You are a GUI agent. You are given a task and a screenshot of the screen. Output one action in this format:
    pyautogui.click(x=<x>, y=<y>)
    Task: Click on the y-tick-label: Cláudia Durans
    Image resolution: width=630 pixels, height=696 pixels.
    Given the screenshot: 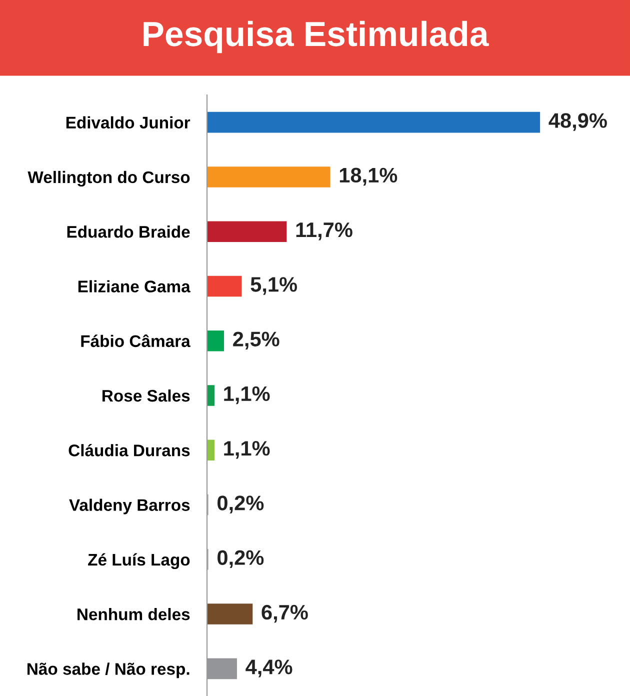 What is the action you would take?
    pyautogui.click(x=129, y=450)
    